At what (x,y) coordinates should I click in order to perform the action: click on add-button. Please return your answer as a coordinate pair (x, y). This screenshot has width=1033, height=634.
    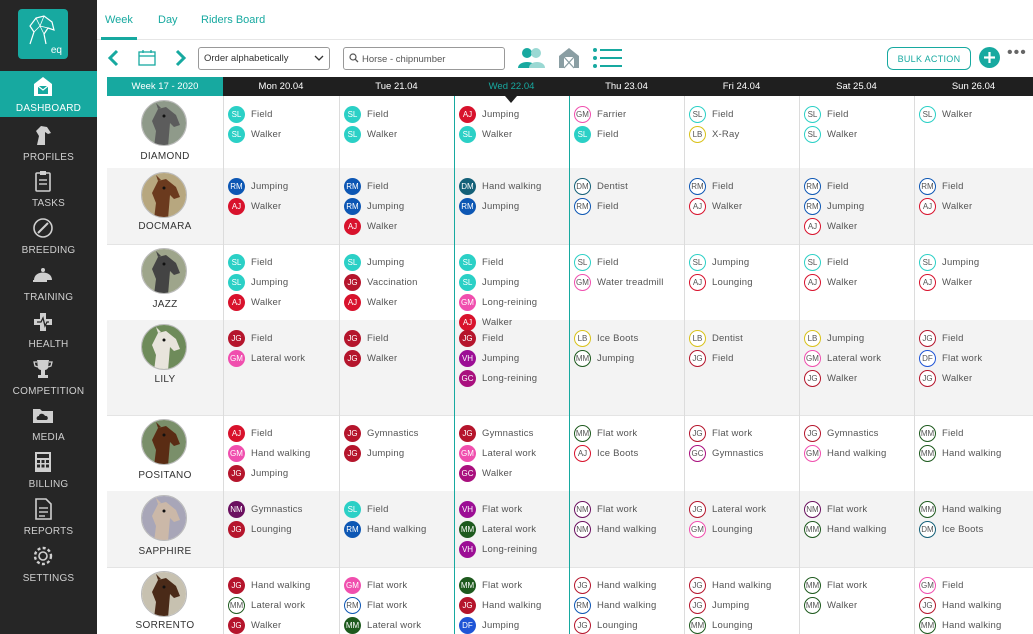
    Looking at the image, I should click on (989, 57).